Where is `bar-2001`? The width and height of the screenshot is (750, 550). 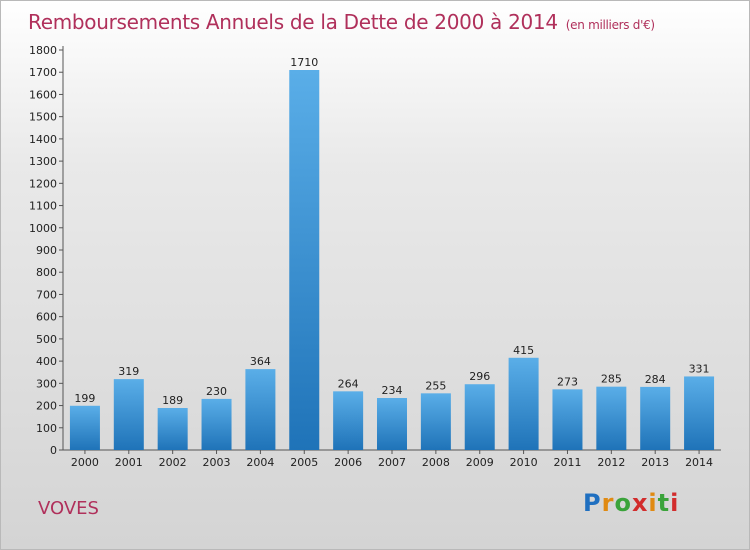
bar-2001 is located at coordinates (128, 414).